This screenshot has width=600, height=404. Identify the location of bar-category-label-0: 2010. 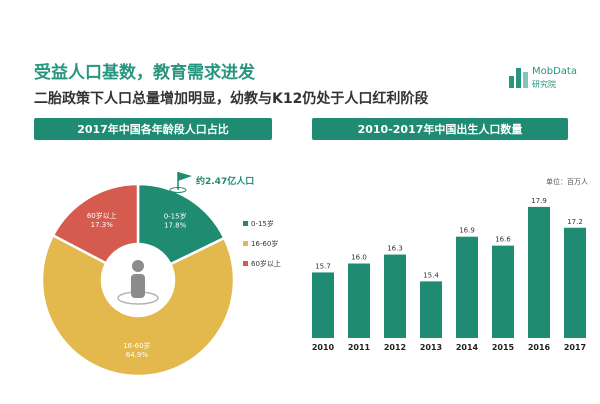
(323, 347).